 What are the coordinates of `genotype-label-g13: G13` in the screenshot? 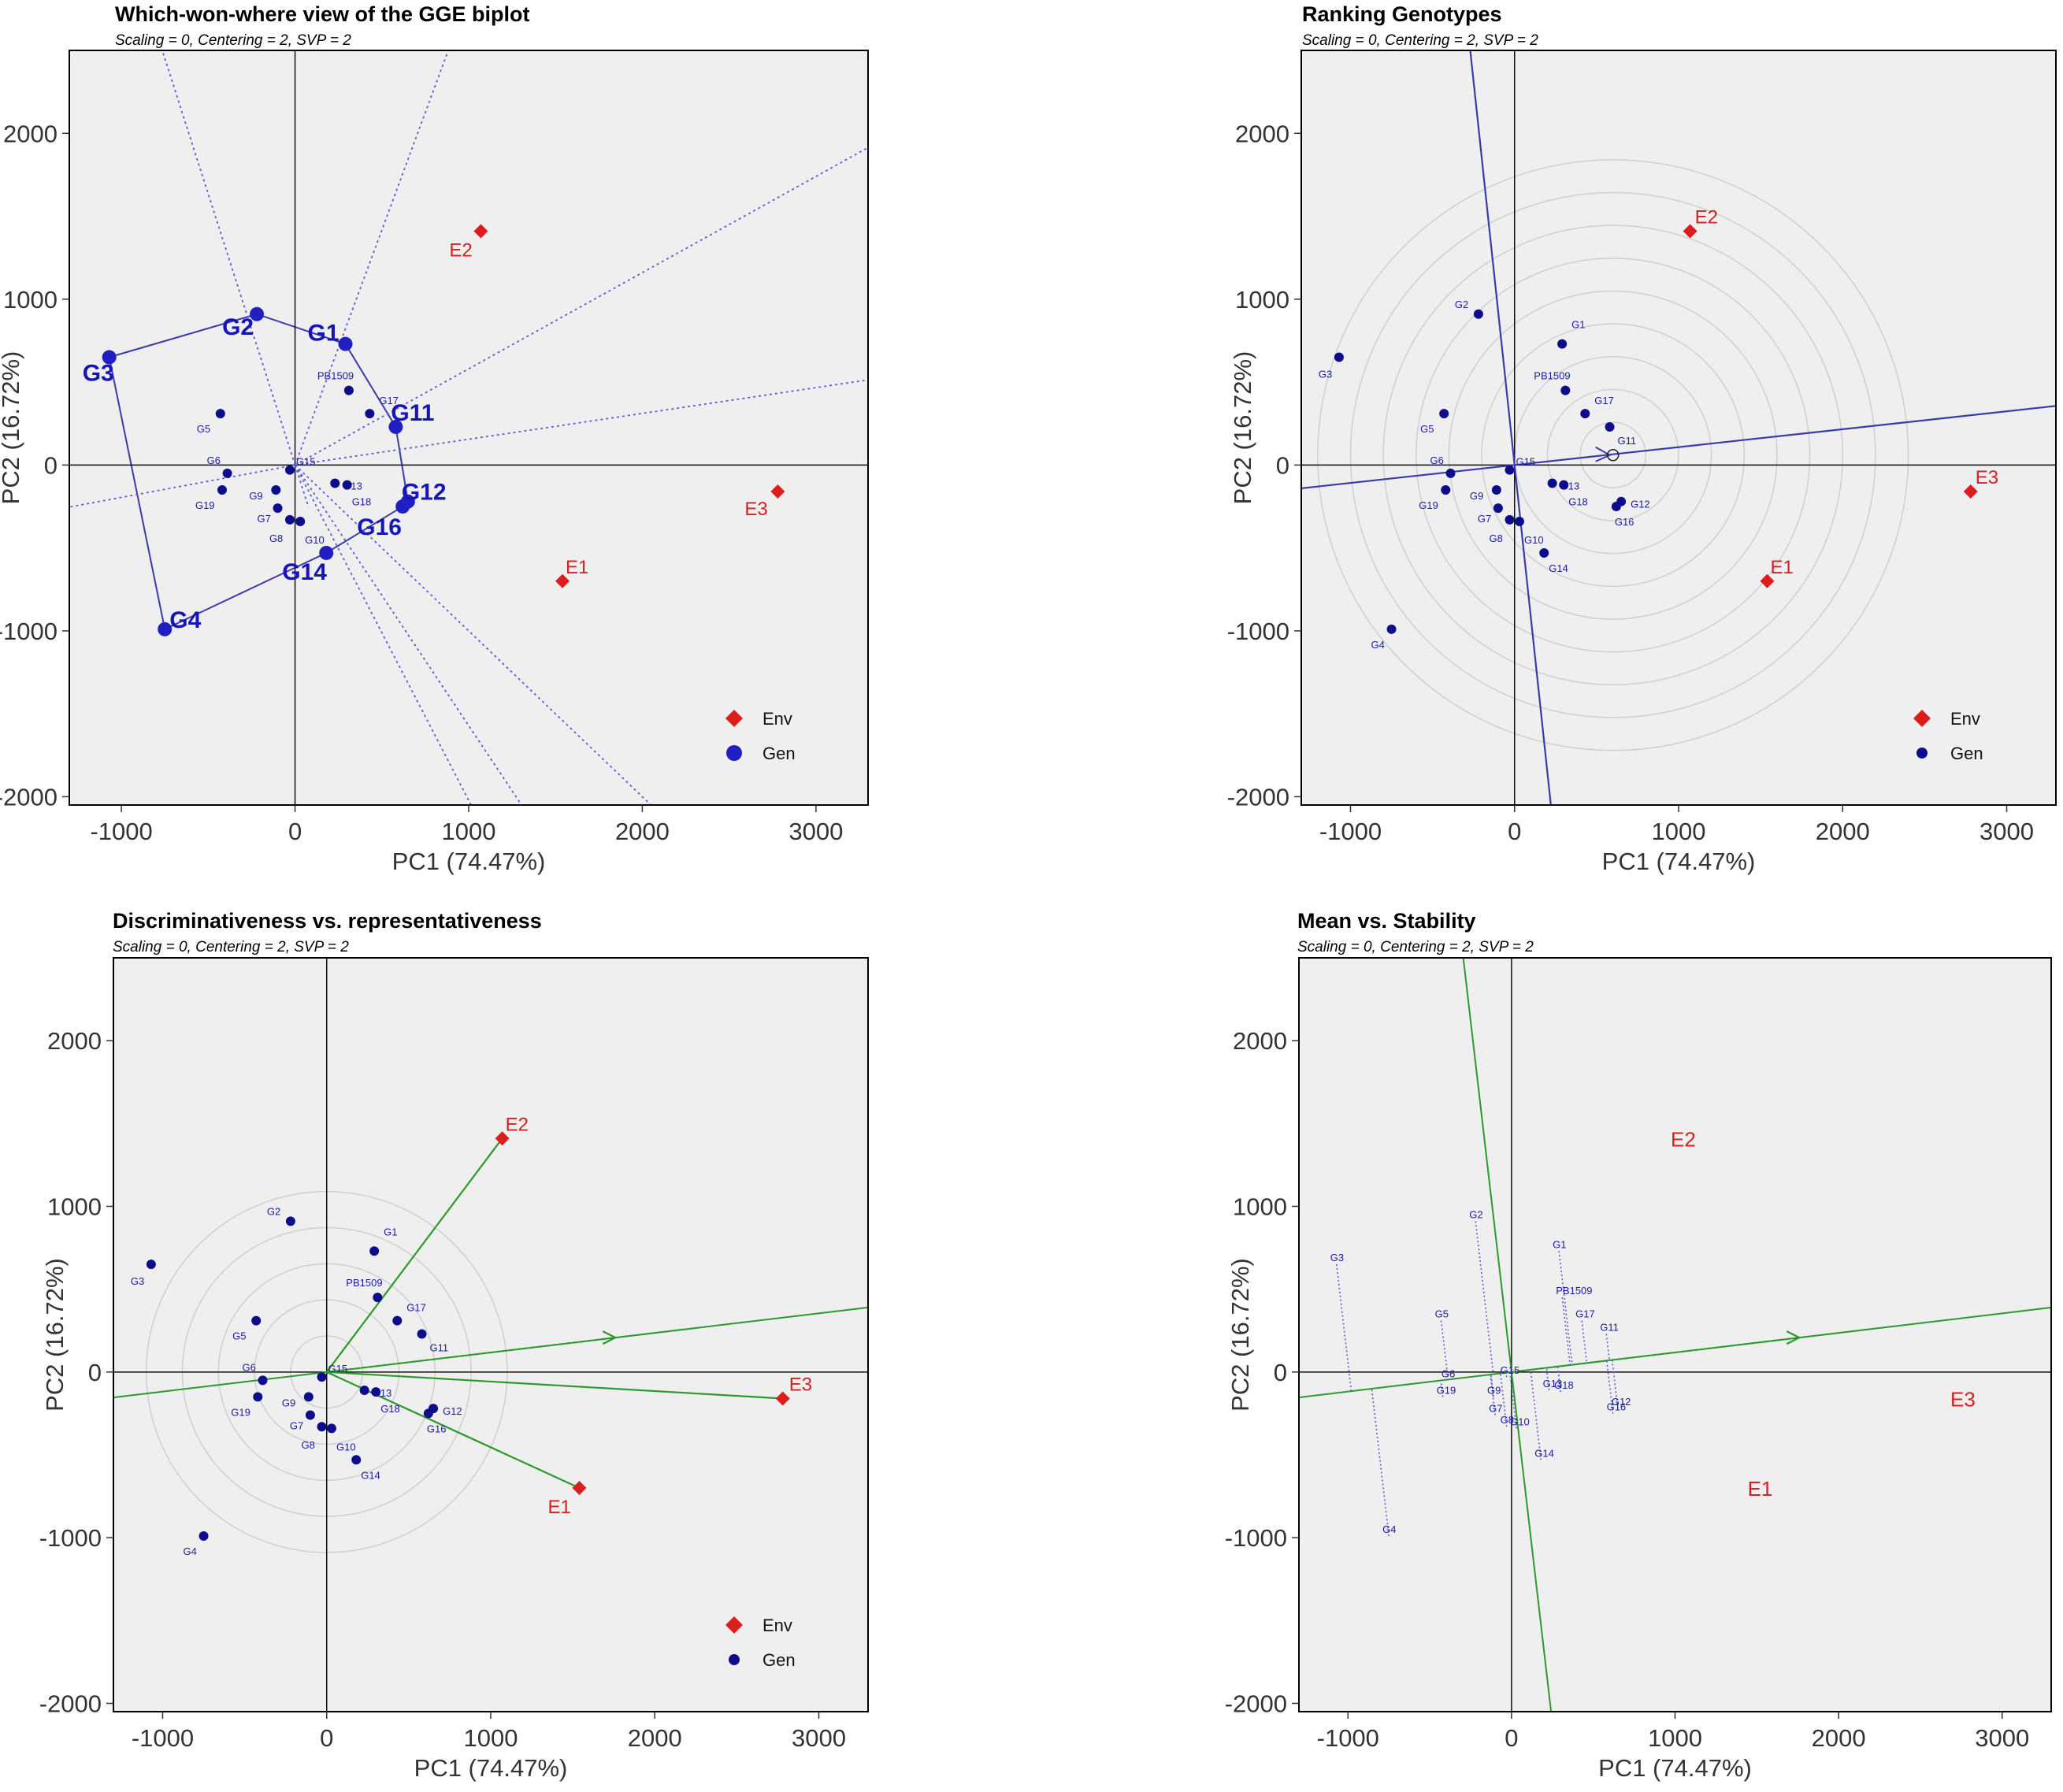 It's located at (1553, 1383).